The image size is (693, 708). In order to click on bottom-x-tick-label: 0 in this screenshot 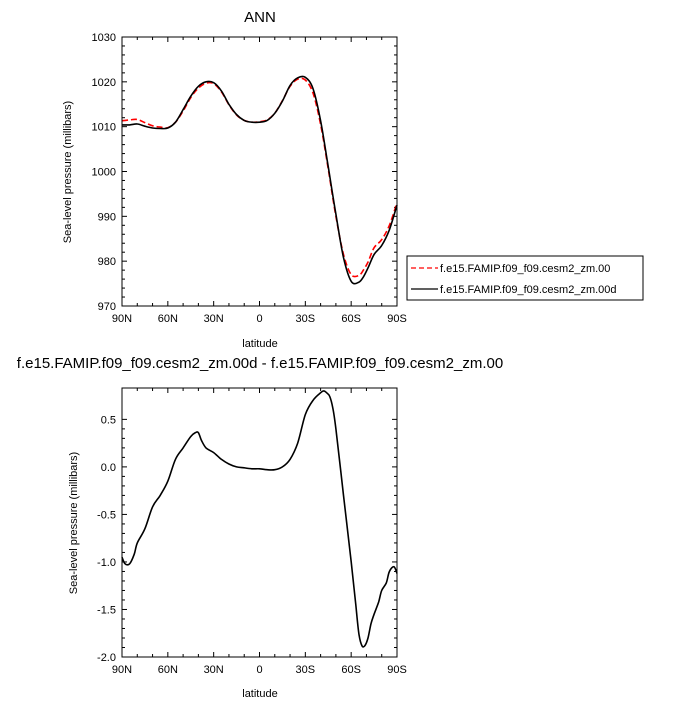, I will do `click(259, 670)`.